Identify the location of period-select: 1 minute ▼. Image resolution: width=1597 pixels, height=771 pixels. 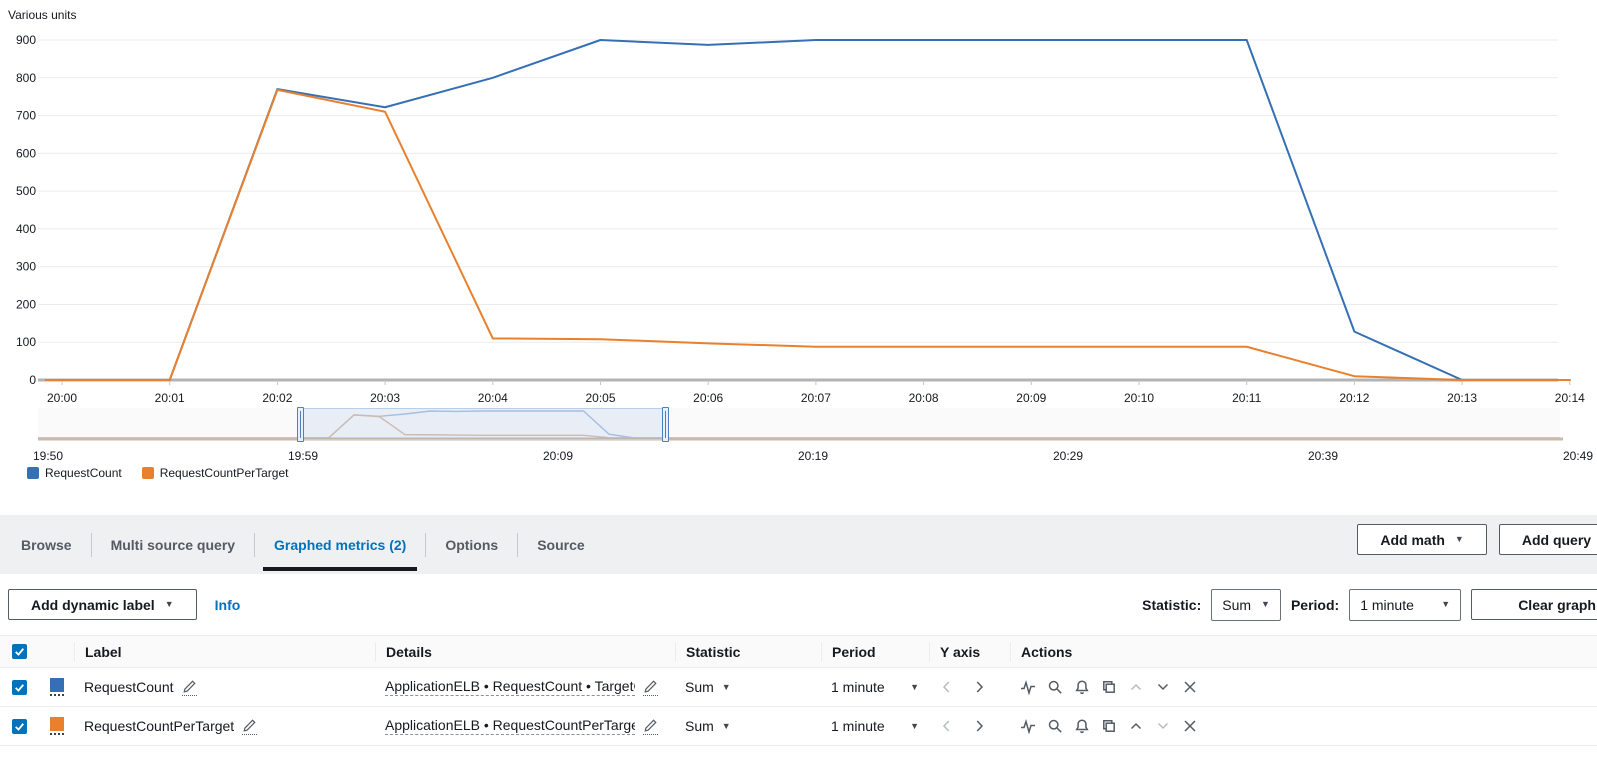
(1405, 604).